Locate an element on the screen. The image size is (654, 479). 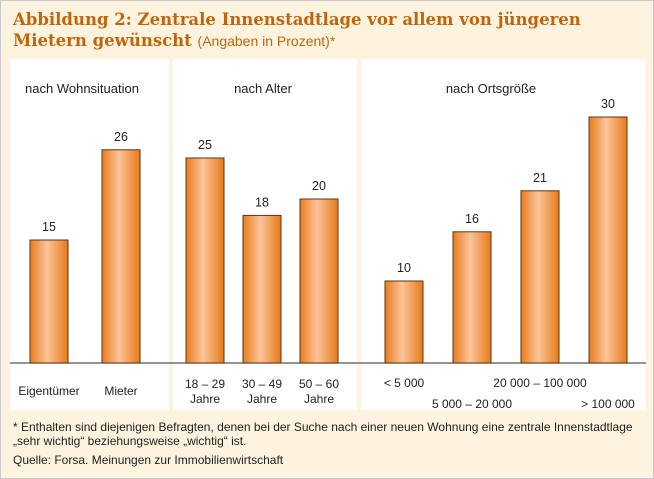
category-label: 5 000 – 20 000 is located at coordinates (472, 403).